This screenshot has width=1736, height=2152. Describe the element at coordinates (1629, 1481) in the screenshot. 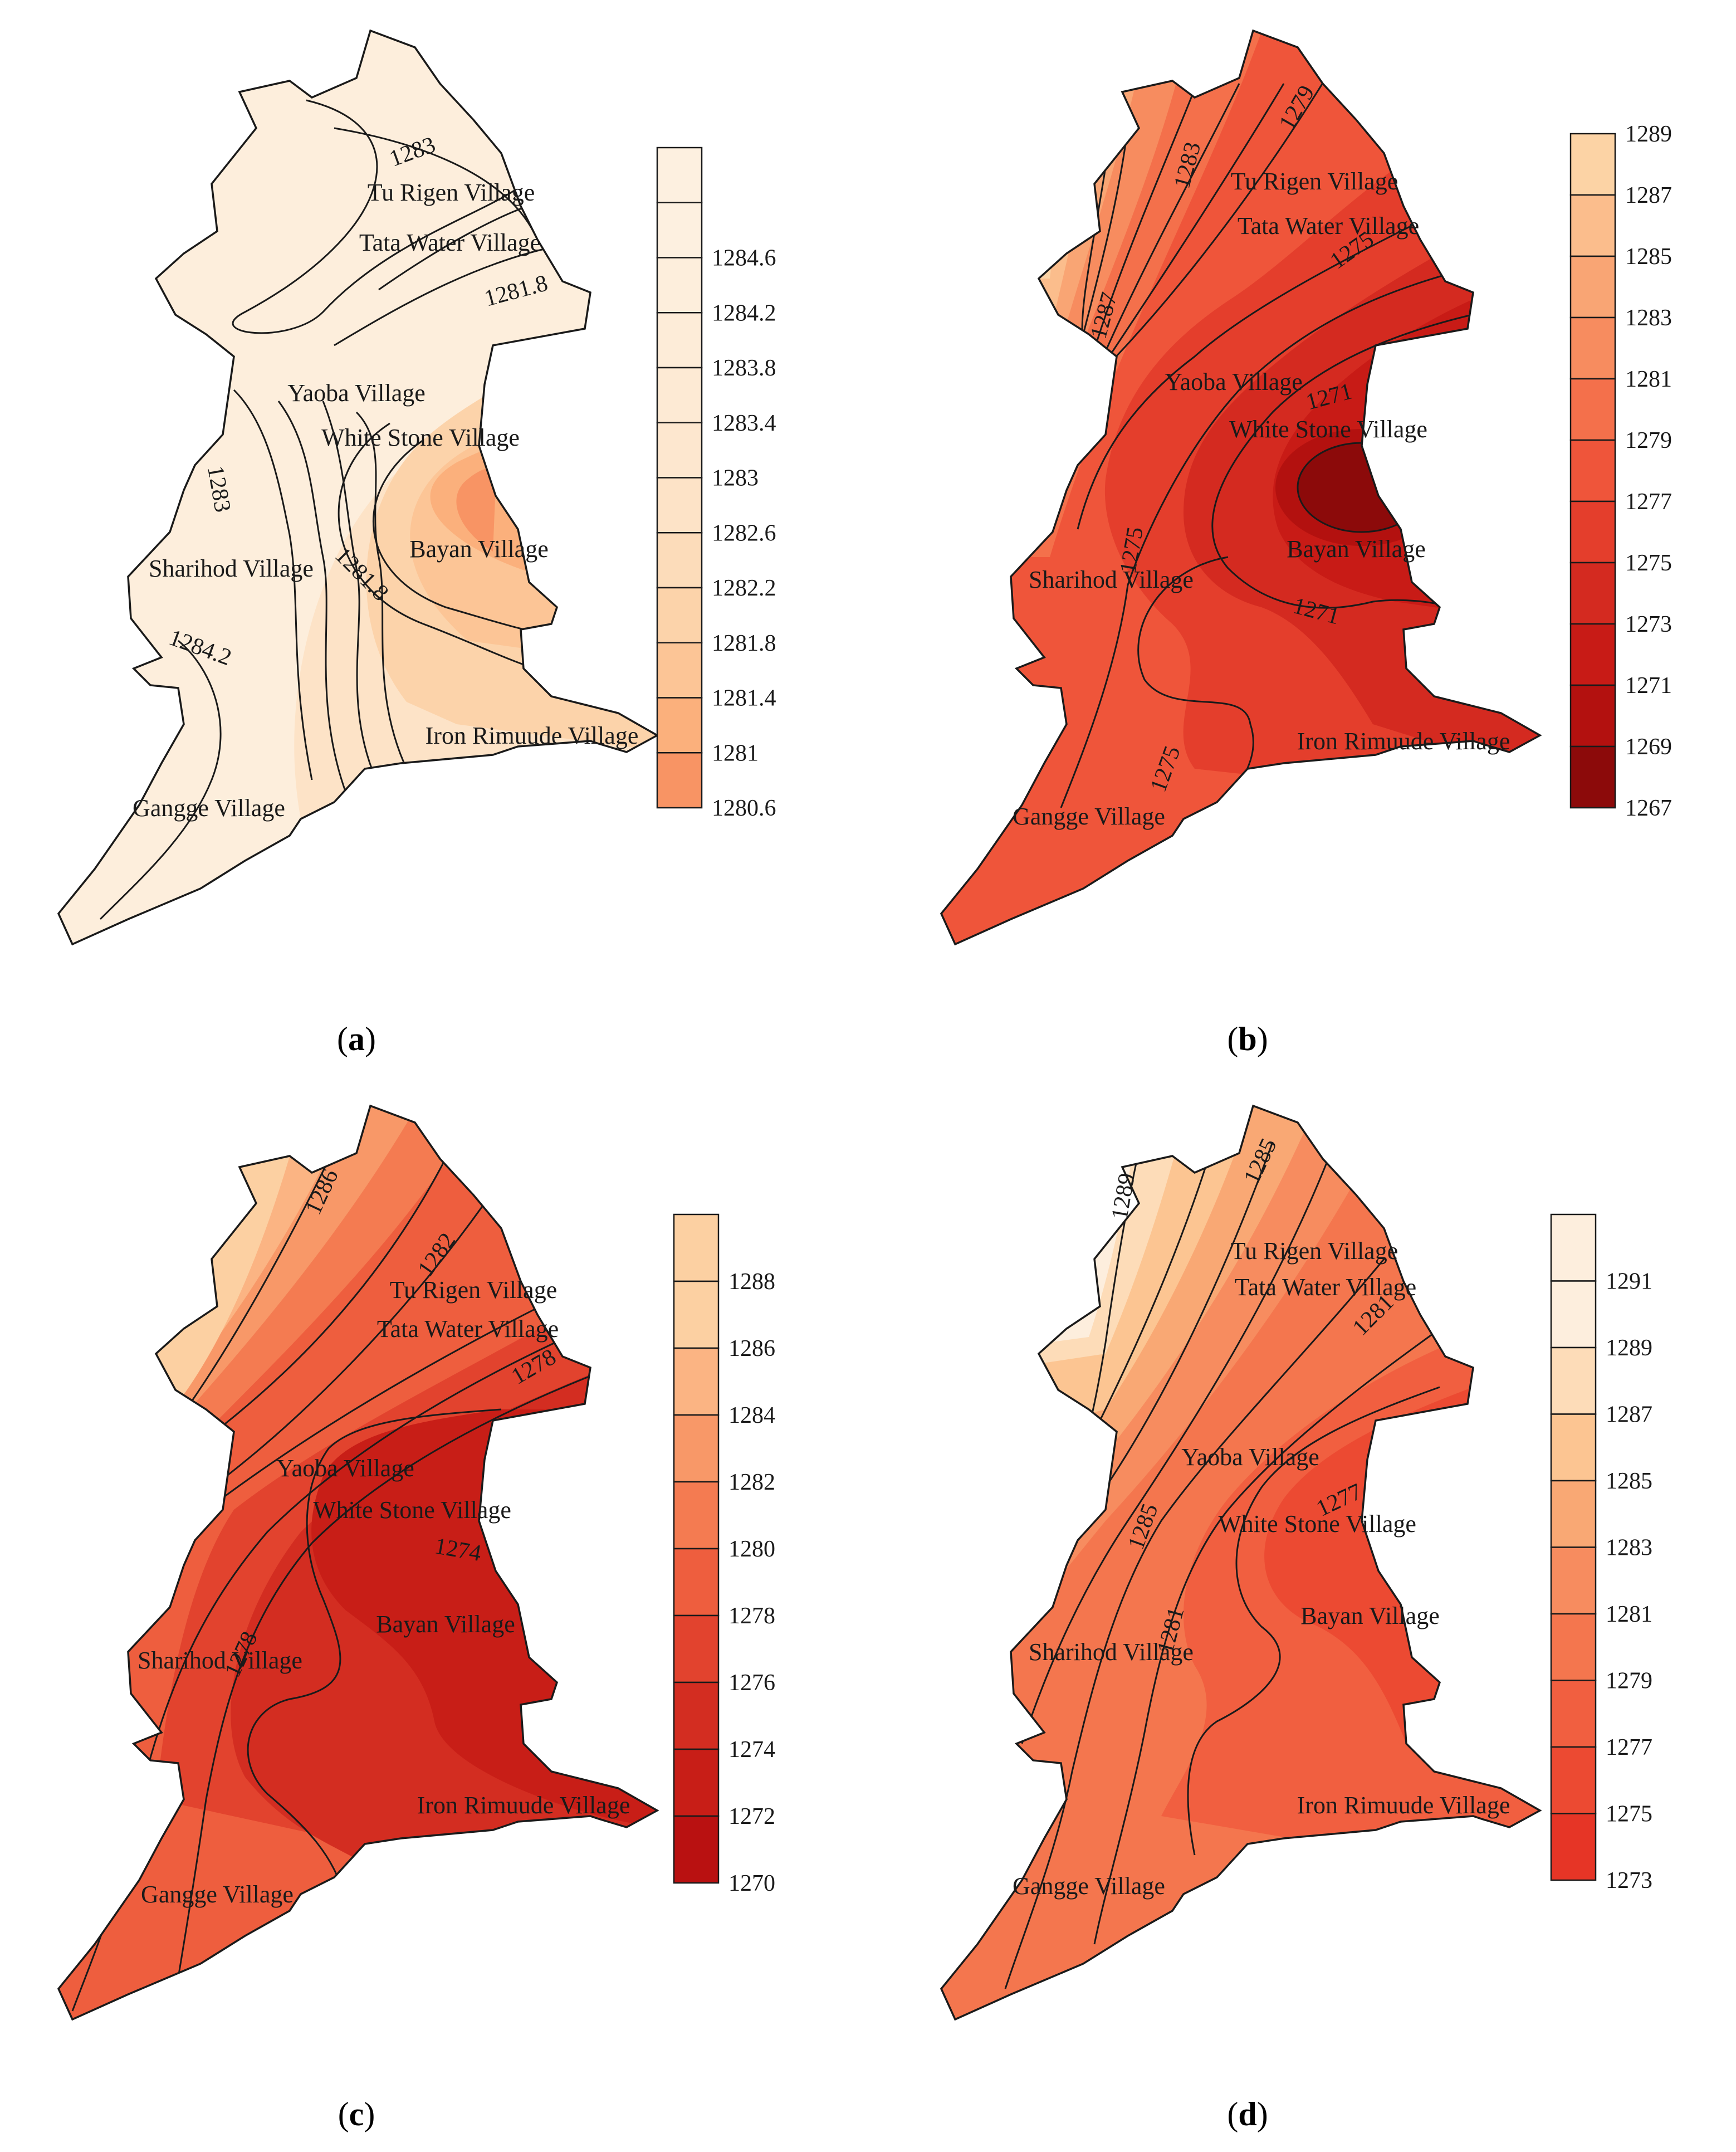

I see `colorbar-tick-label: 1285` at that location.